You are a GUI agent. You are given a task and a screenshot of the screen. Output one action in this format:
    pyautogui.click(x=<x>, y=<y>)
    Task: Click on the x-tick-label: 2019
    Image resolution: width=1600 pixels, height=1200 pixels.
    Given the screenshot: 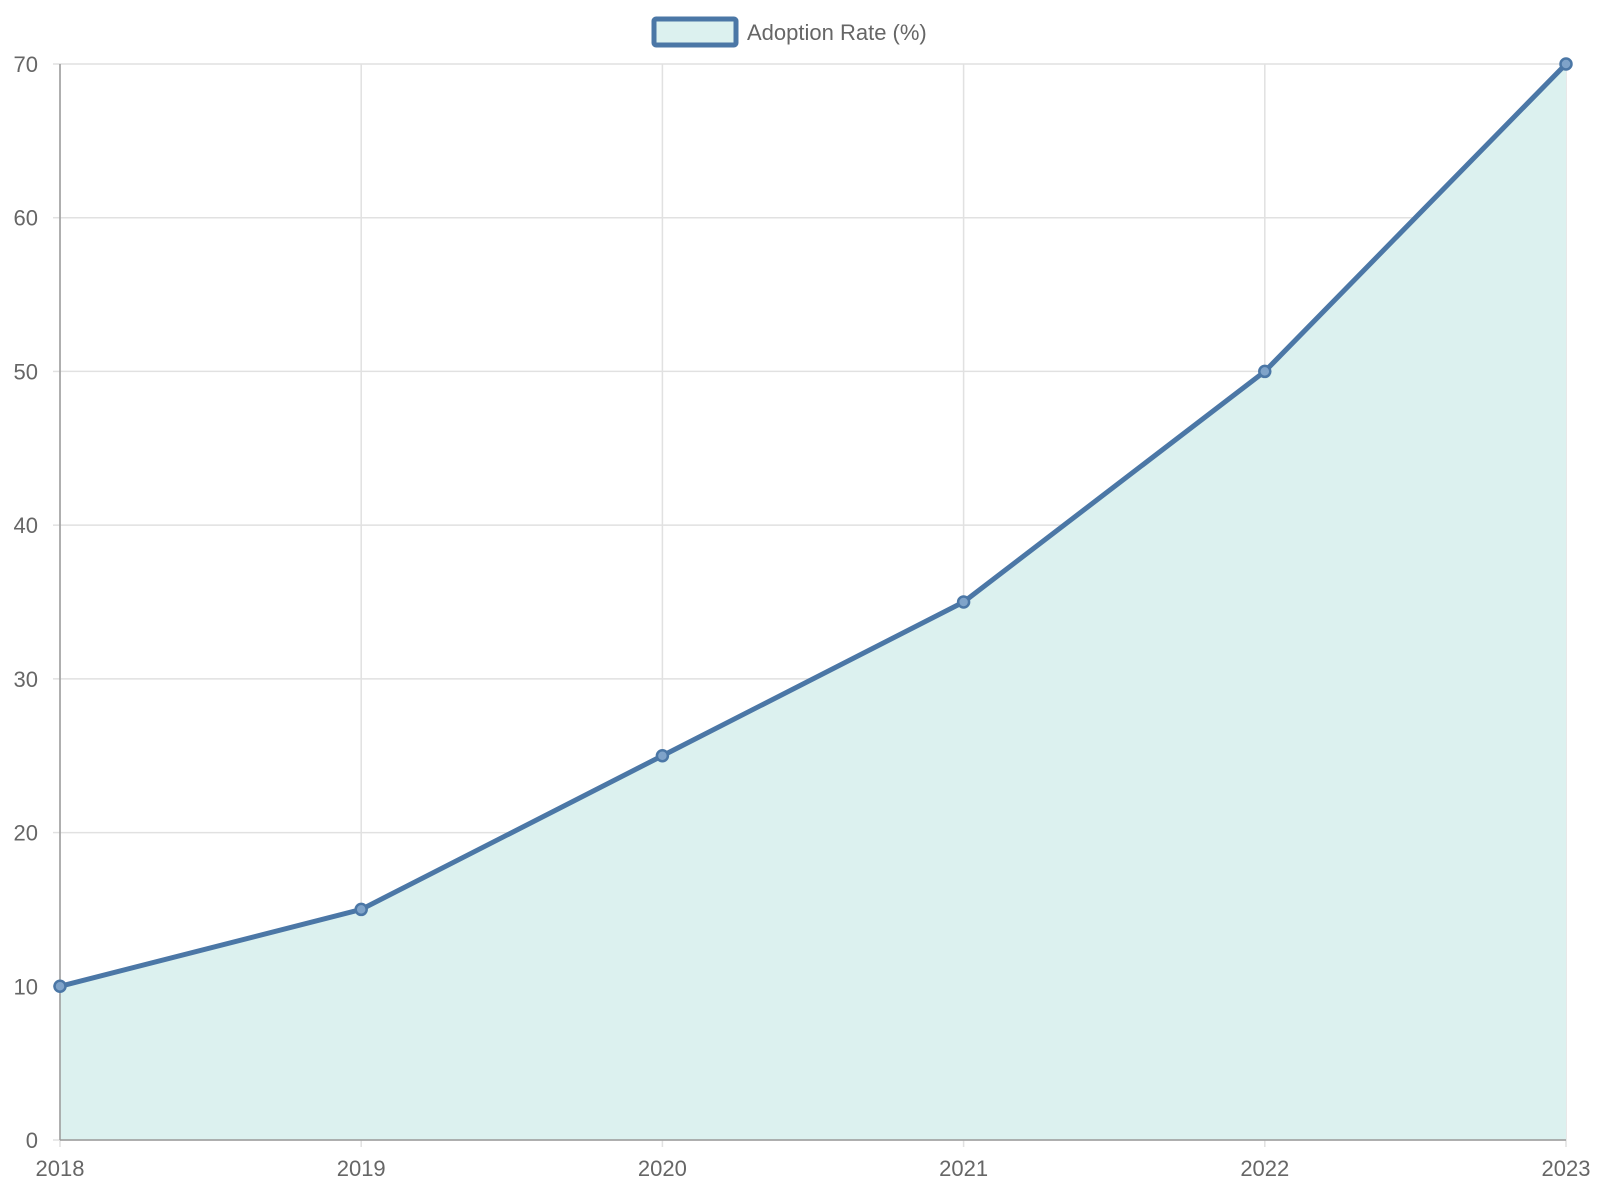 What is the action you would take?
    pyautogui.click(x=361, y=1168)
    